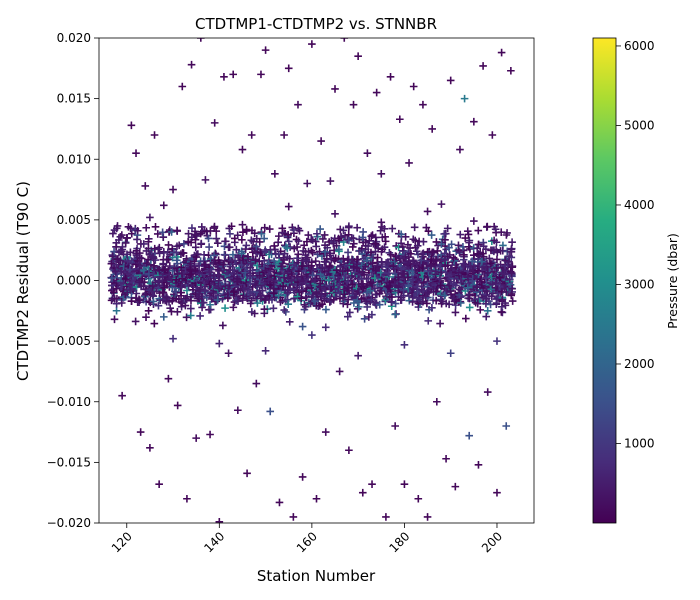  Describe the element at coordinates (635, 244) in the screenshot. I see `colorbar-ticks: 1000 2000 3000 4000 5000 6000` at that location.